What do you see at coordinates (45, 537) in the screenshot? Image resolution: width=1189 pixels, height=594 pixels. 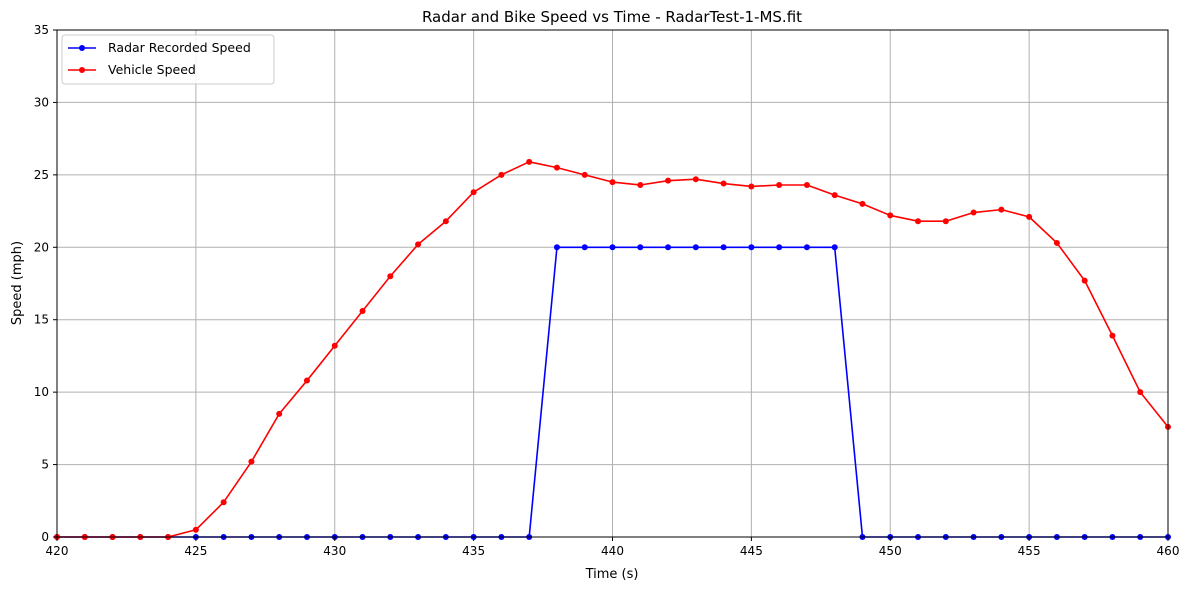 I see `y-tick-label: 0` at bounding box center [45, 537].